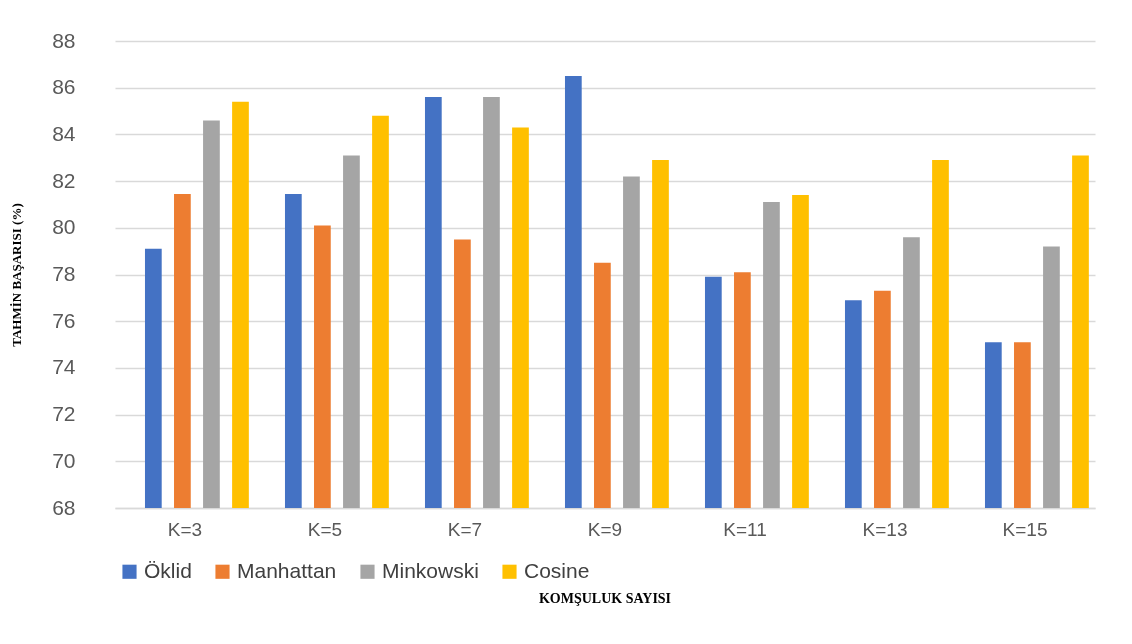 Image resolution: width=1132 pixels, height=644 pixels. Describe the element at coordinates (1025, 529) in the screenshot. I see `x-tick-label: K=15` at that location.